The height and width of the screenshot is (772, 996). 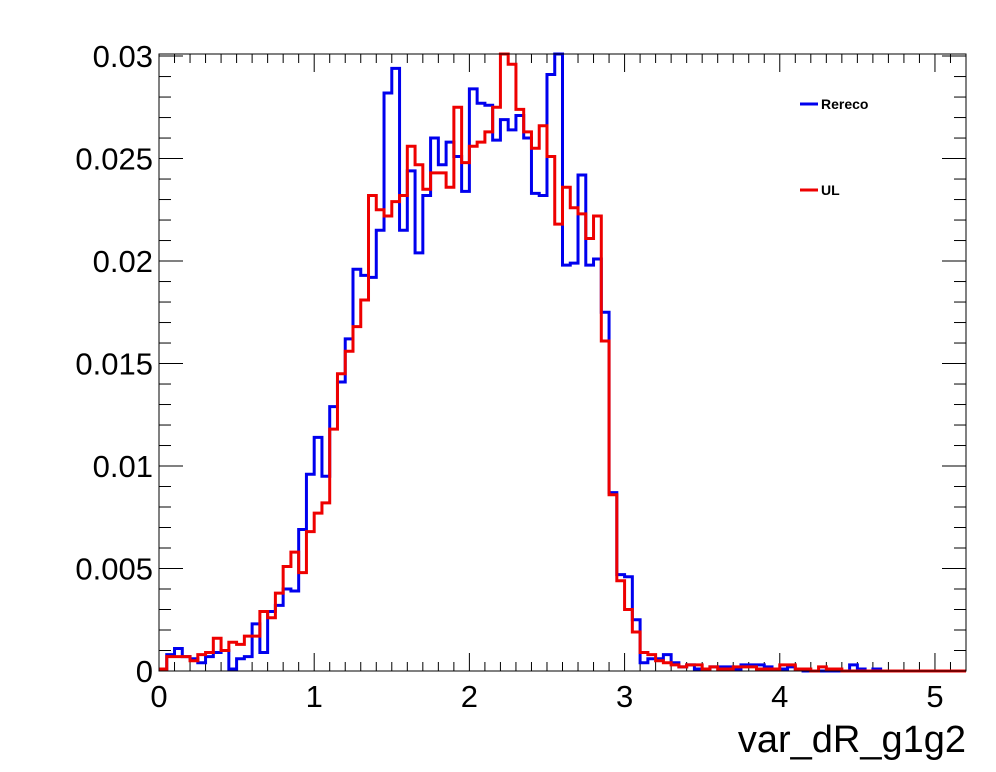 I want to click on x-tick-label: 2, so click(x=469, y=696).